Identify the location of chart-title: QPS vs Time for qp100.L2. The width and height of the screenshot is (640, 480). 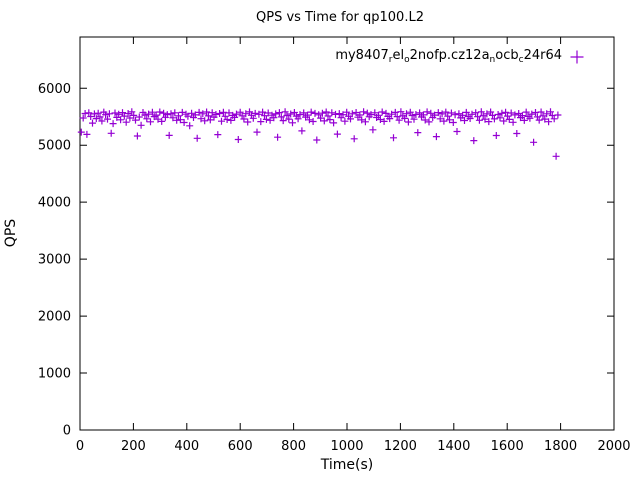
(340, 17).